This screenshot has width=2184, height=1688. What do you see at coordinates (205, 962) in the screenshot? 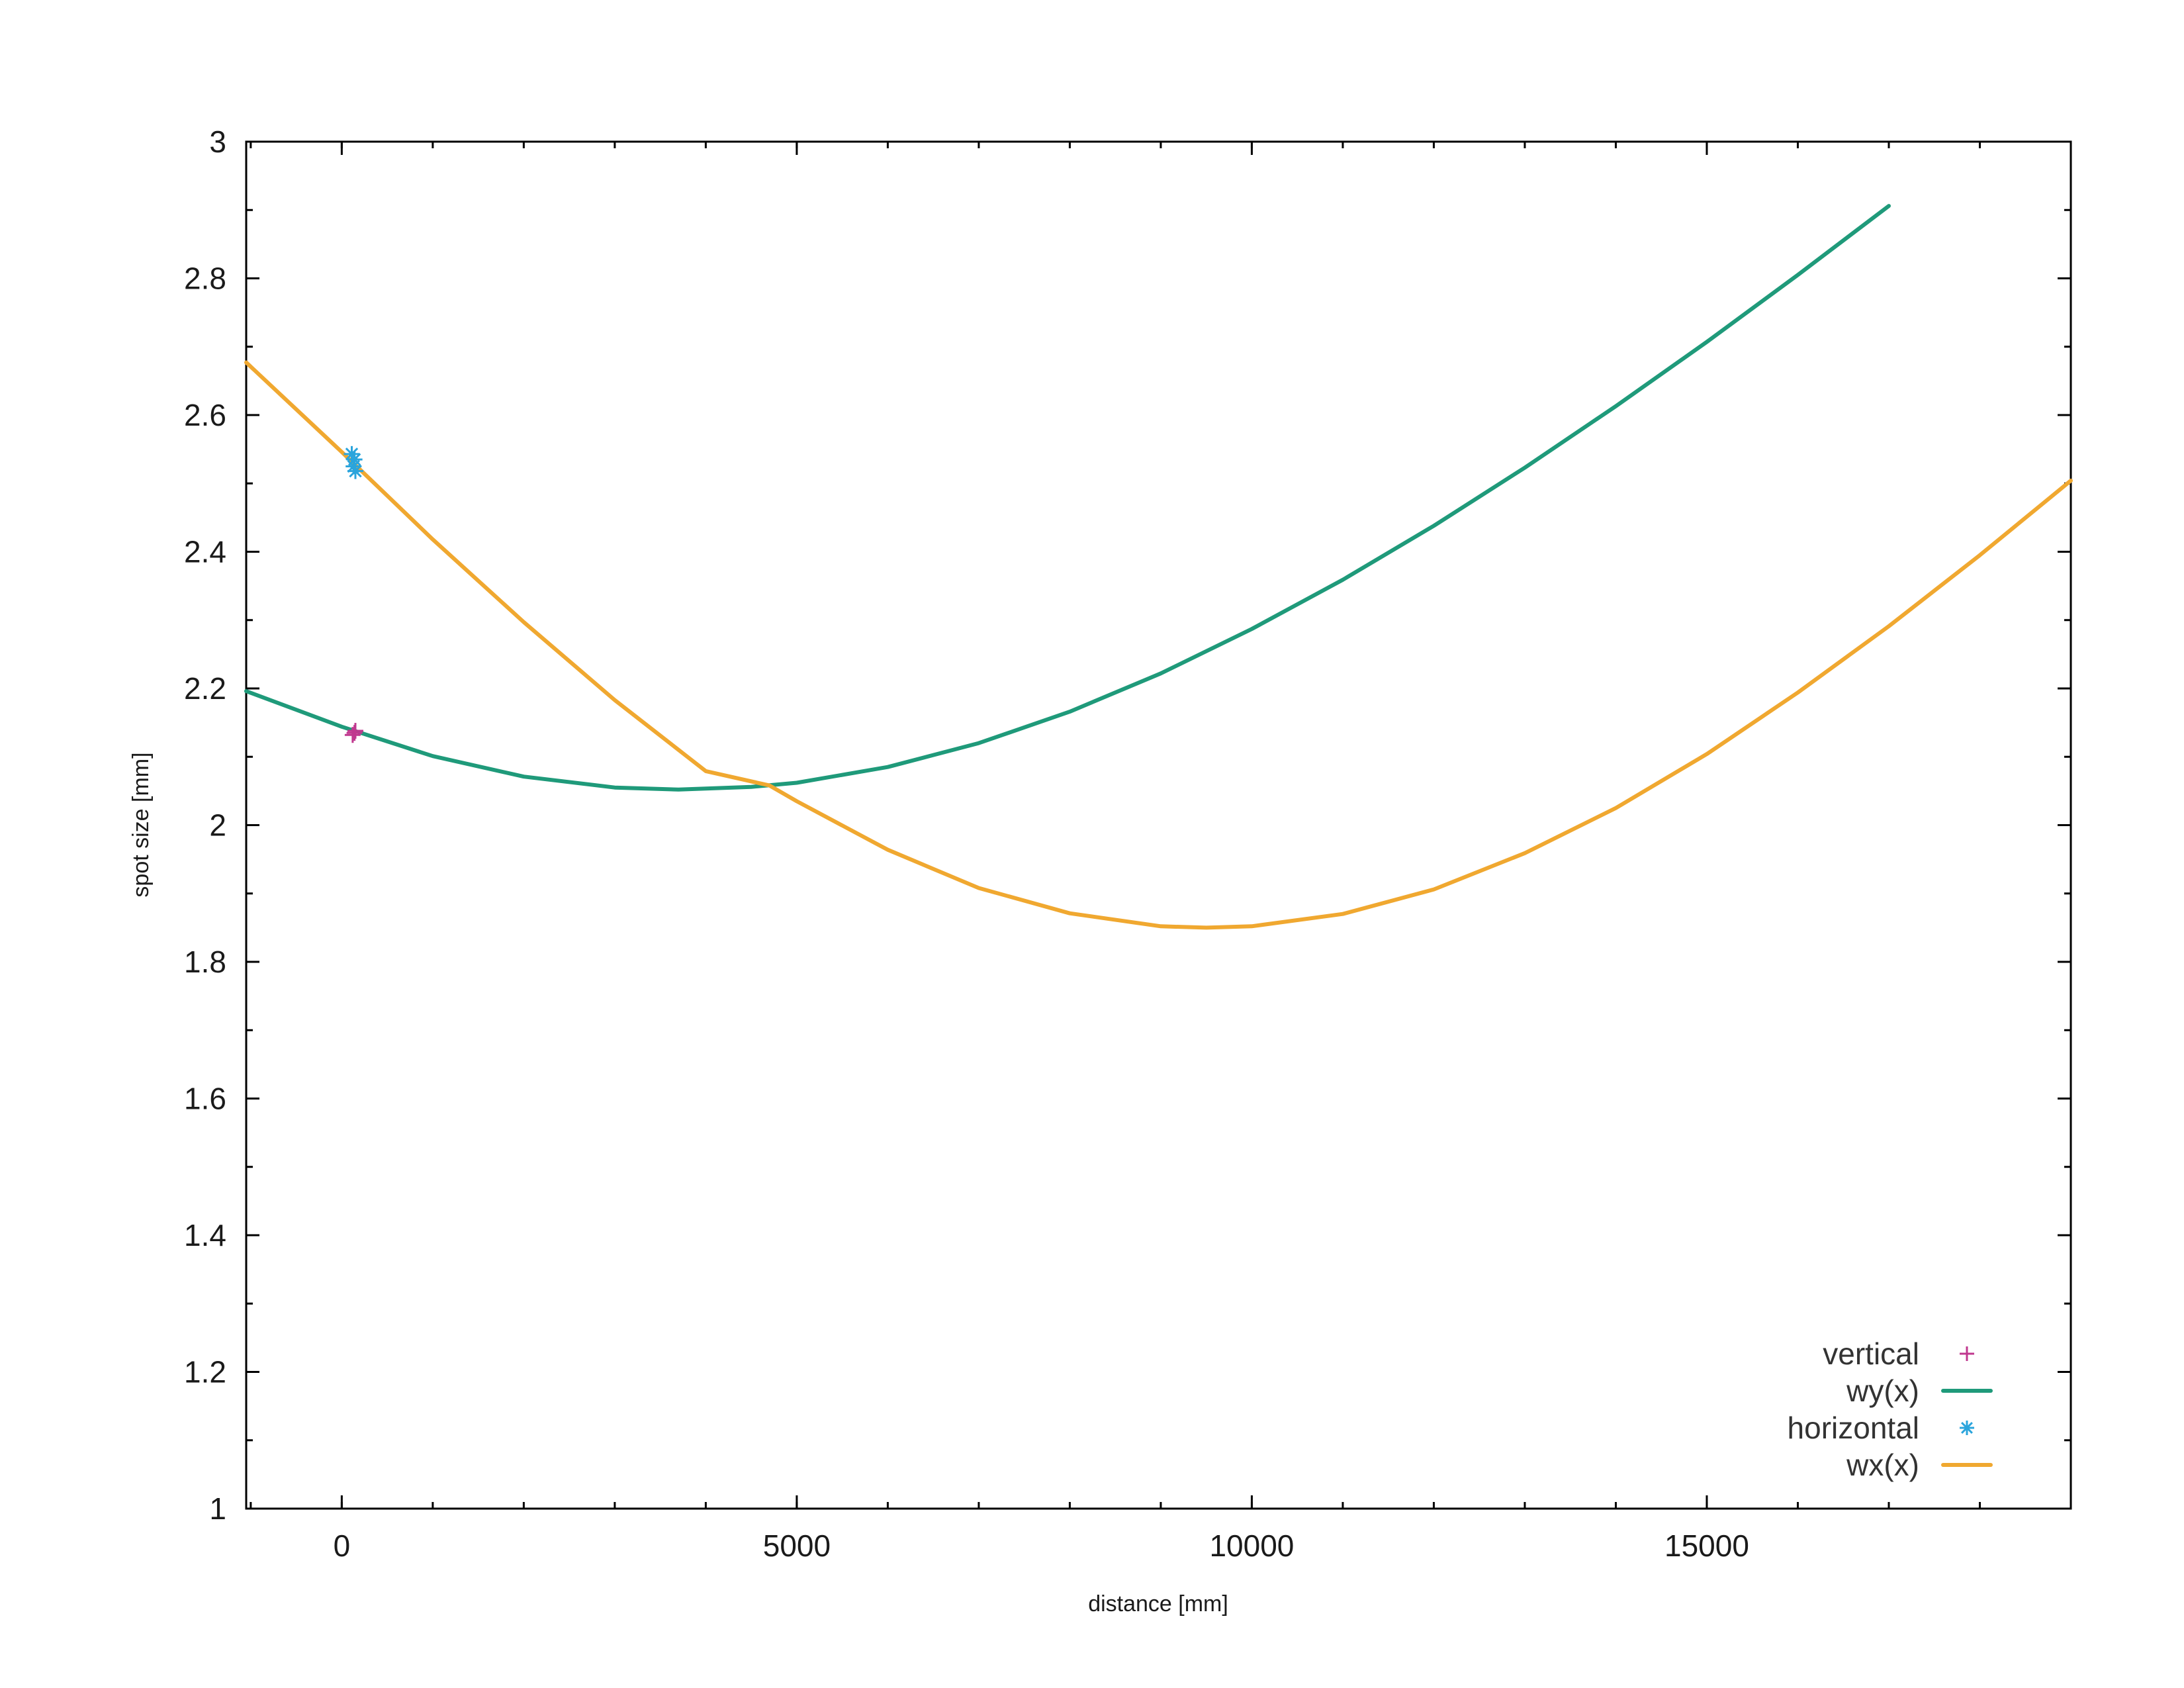
I see `y-tick-label: 1.8` at bounding box center [205, 962].